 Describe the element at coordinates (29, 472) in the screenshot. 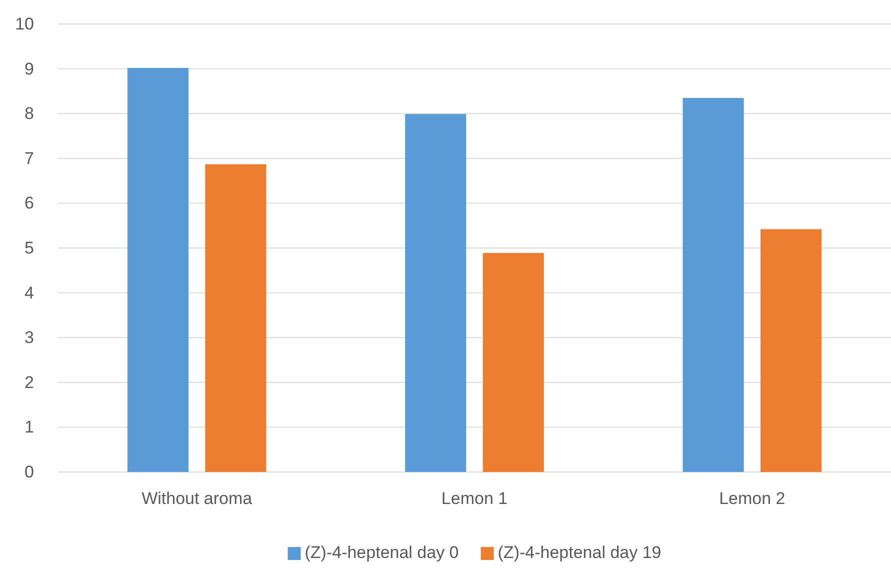

I see `y-tick-label: 0` at that location.